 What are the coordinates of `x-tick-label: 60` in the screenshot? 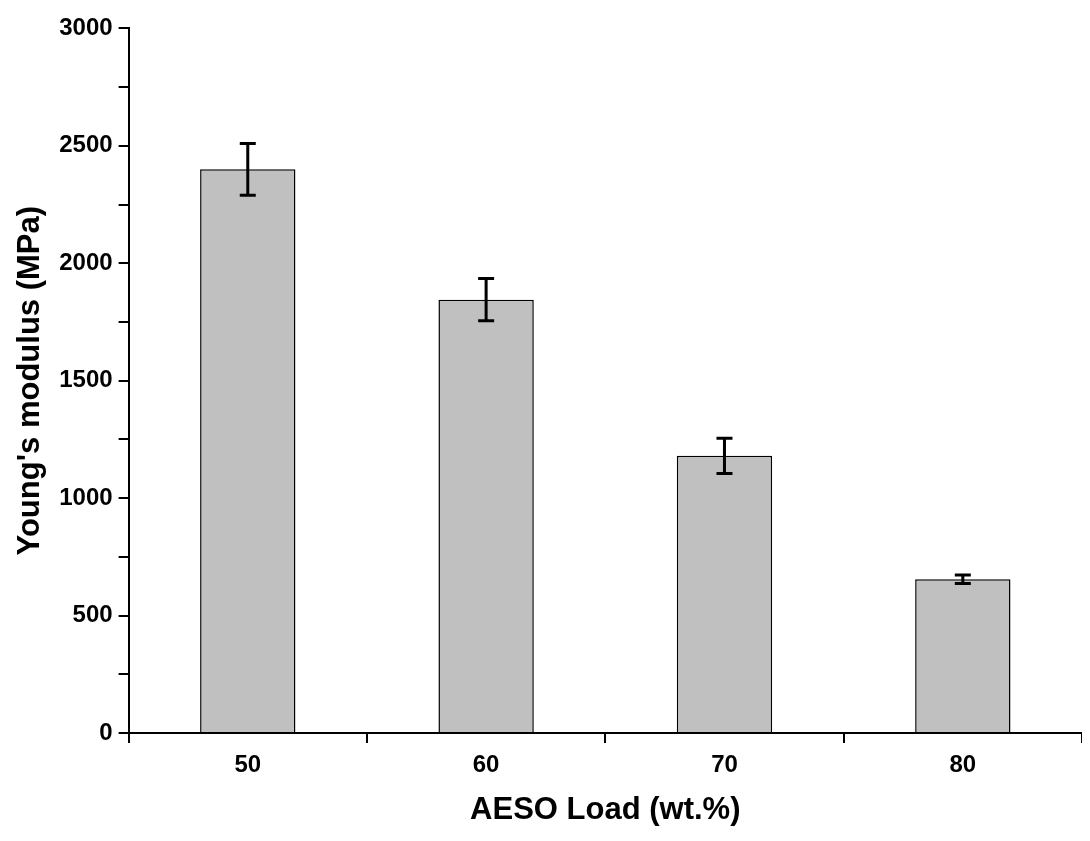 It's located at (486, 764).